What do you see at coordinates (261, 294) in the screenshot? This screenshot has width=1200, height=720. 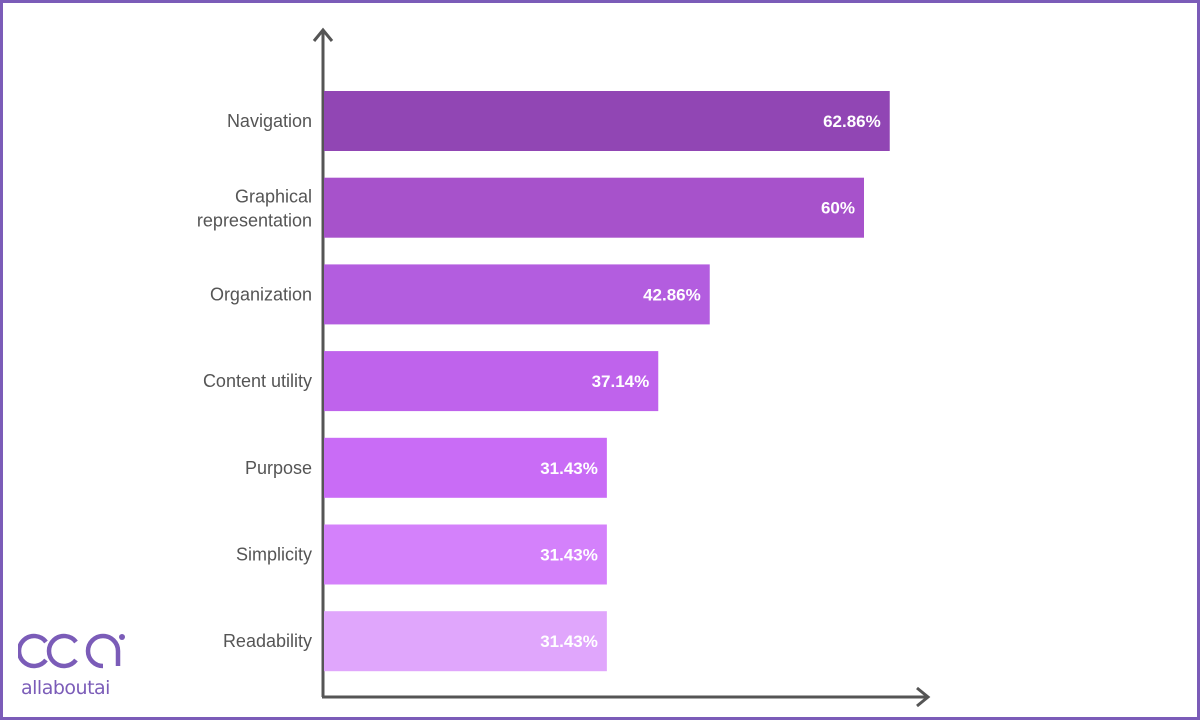 I see `category-label: Organization` at bounding box center [261, 294].